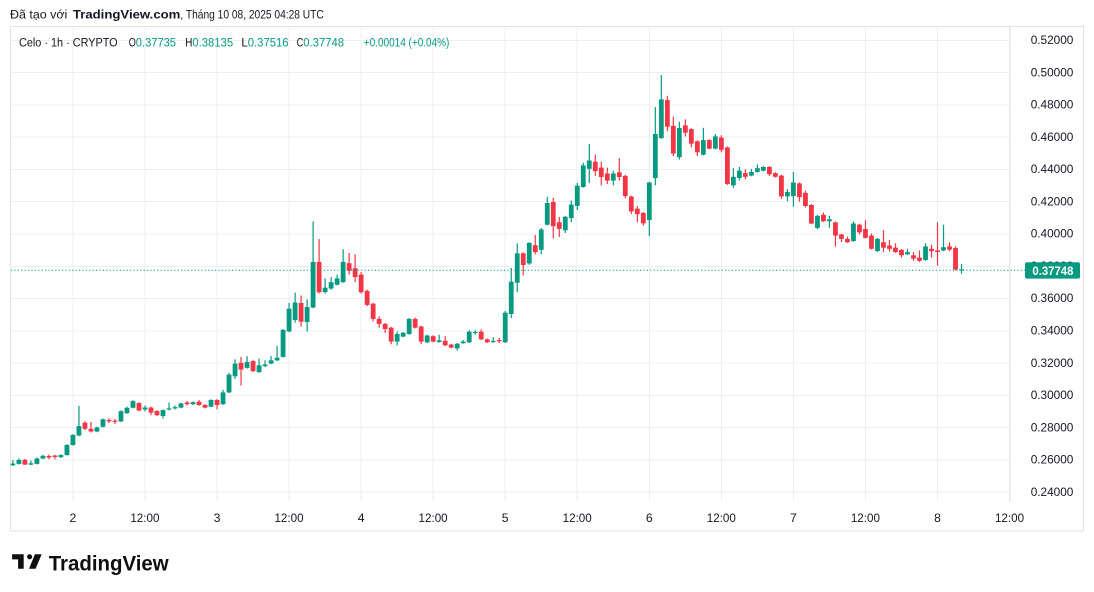 Image resolution: width=1094 pixels, height=592 pixels. Describe the element at coordinates (793, 518) in the screenshot. I see `svg-text: 7` at that location.